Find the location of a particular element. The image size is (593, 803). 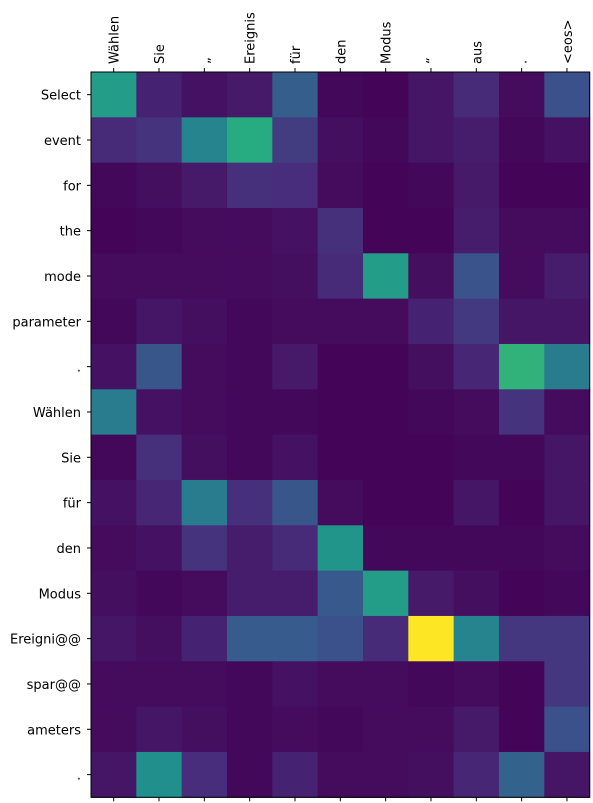

y-tick-label: parameter is located at coordinates (46, 322).